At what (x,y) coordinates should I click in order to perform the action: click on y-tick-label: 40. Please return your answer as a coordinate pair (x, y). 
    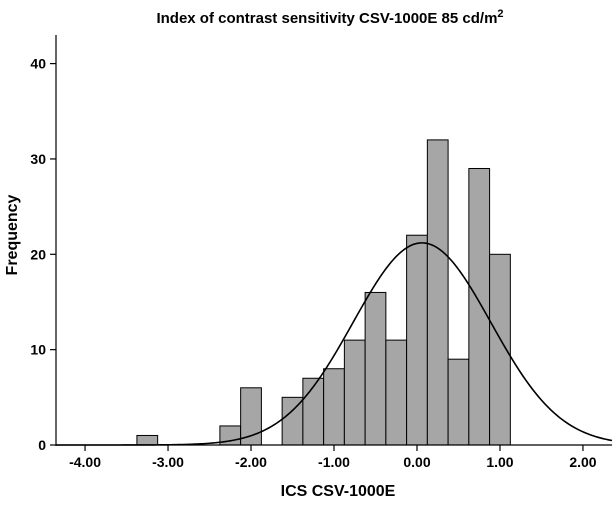
    Looking at the image, I should click on (38, 64).